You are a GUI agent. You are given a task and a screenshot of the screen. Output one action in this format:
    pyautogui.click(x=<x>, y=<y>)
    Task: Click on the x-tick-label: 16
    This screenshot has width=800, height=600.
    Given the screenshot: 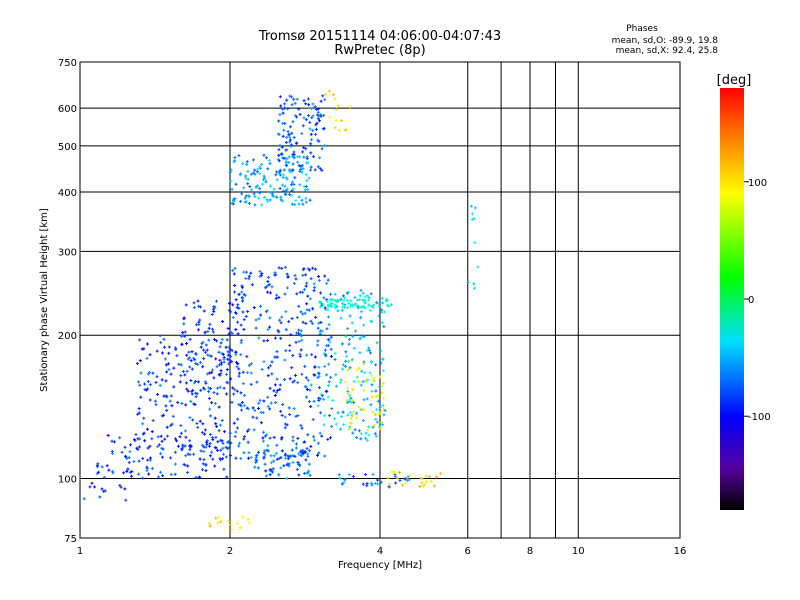 What is the action you would take?
    pyautogui.click(x=680, y=551)
    